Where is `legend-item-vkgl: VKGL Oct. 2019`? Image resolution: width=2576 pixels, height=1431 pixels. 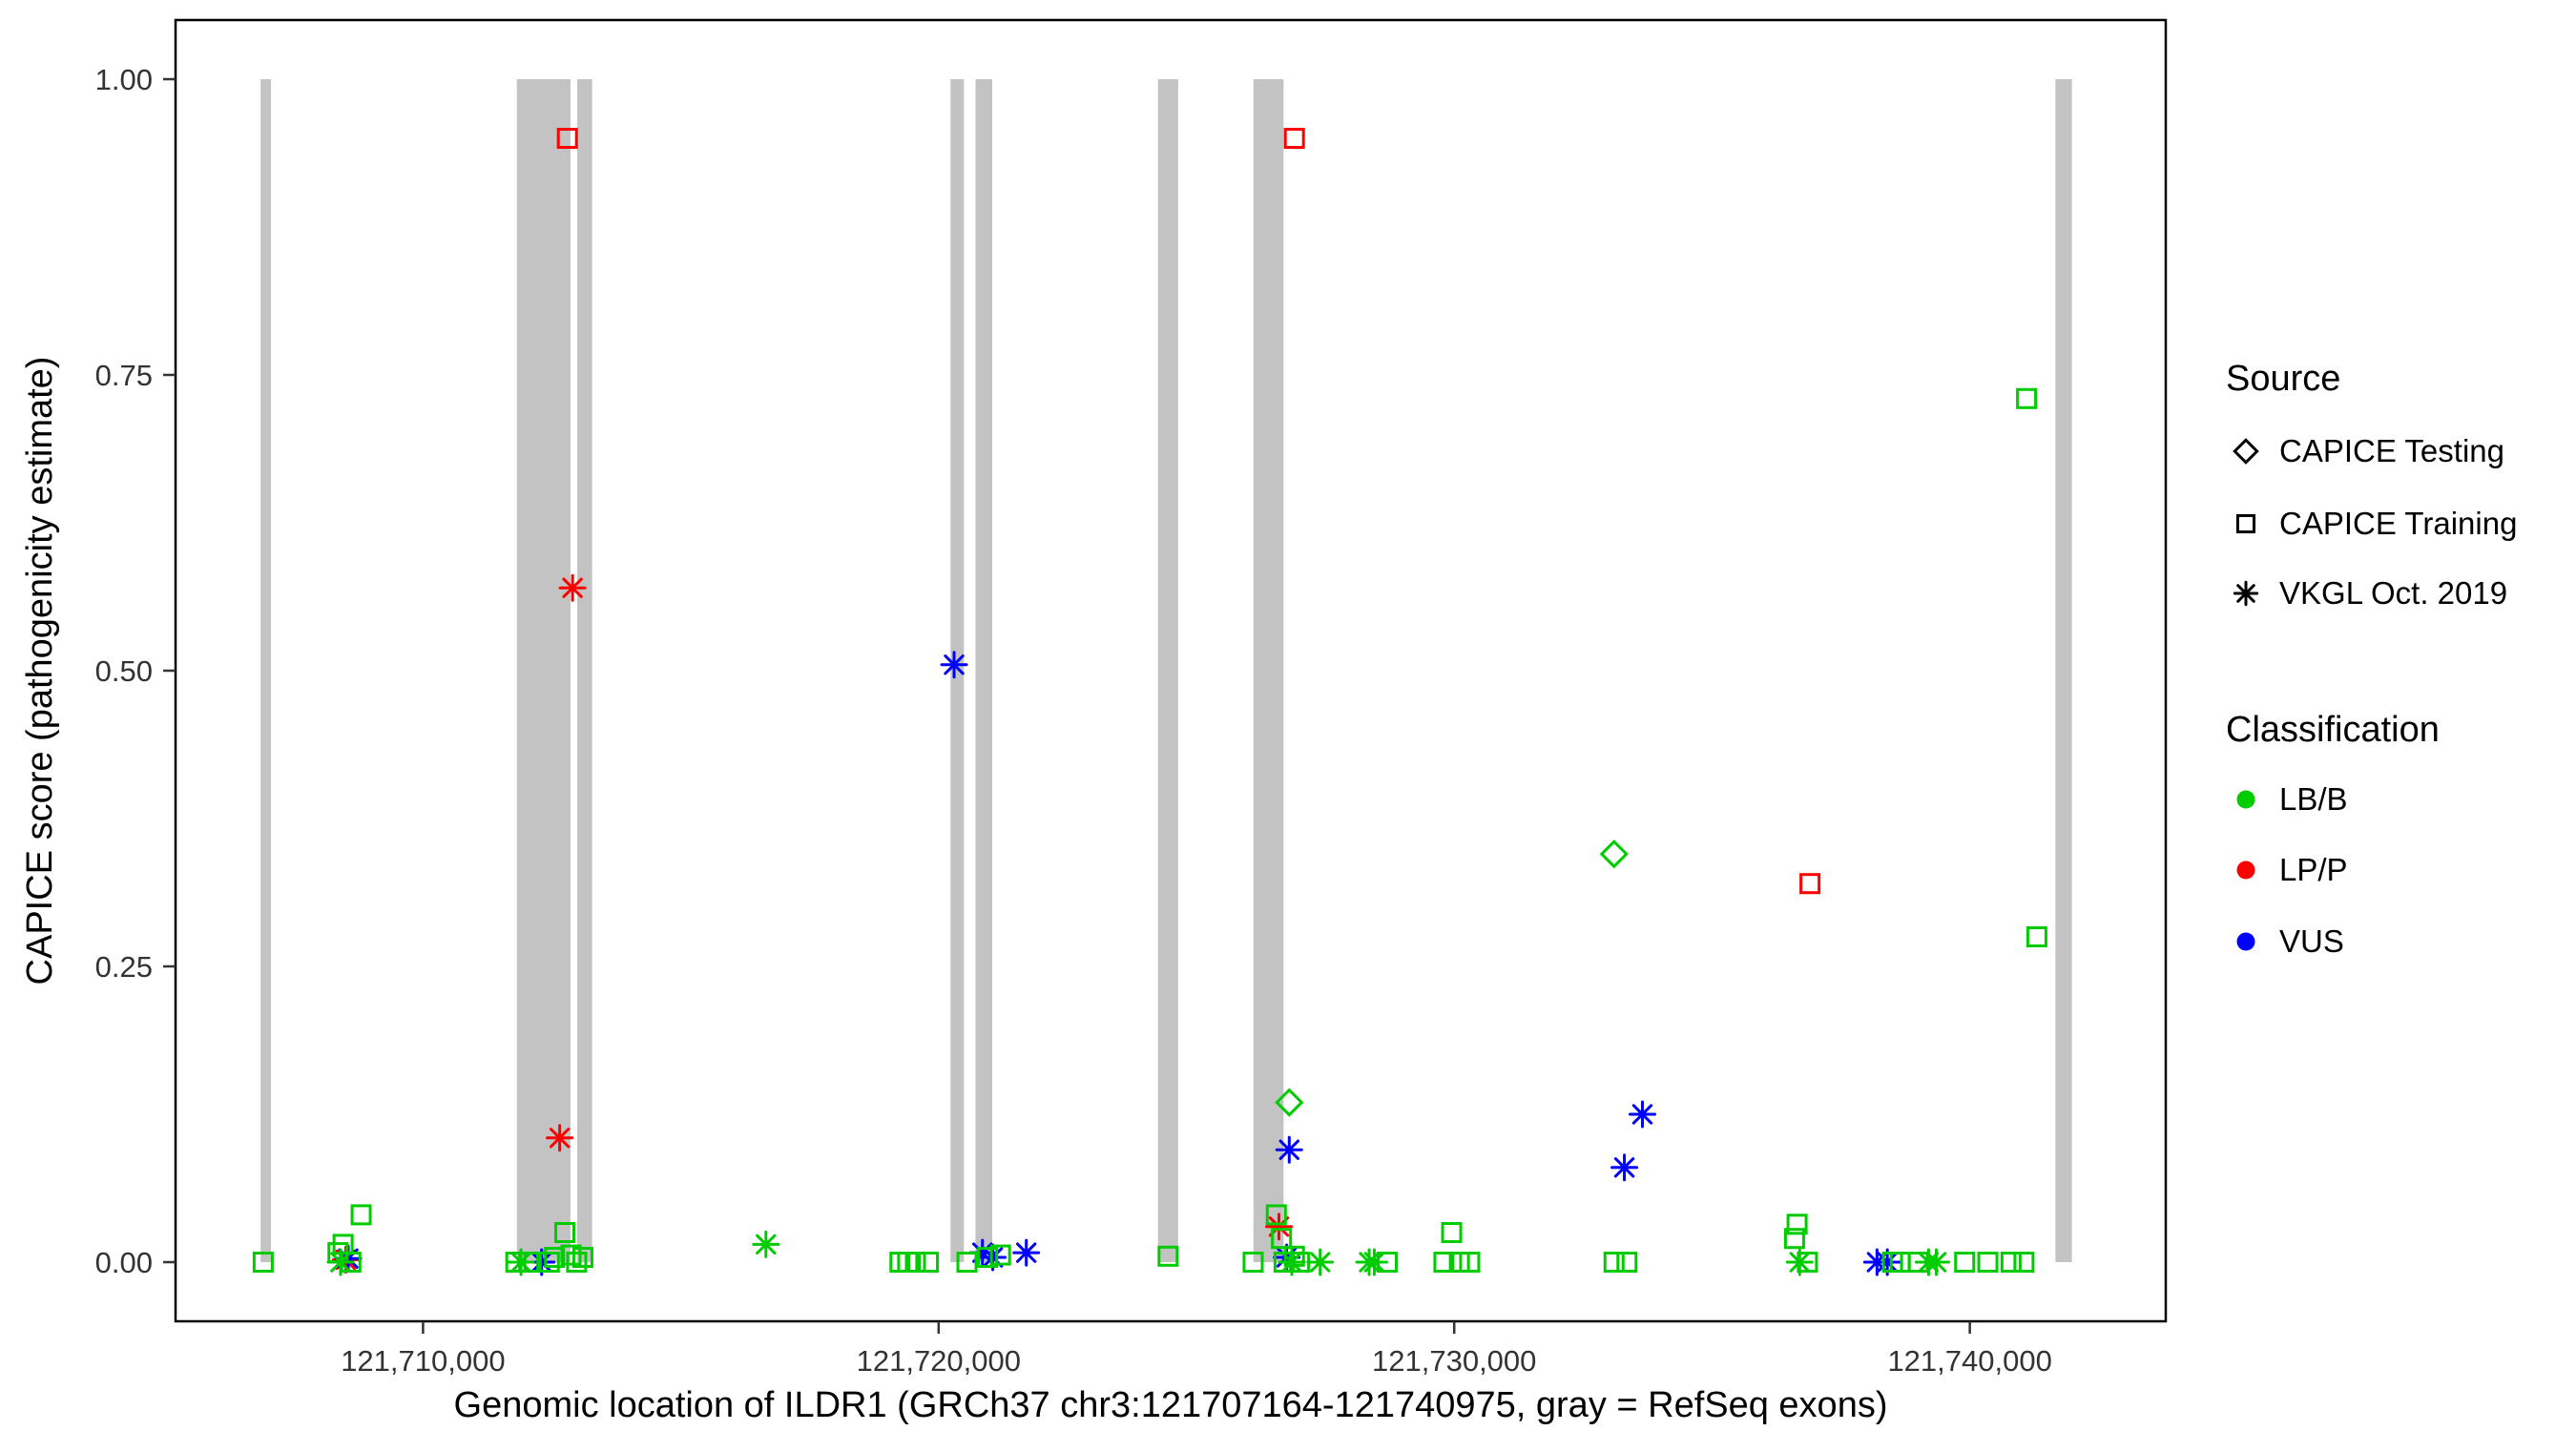
legend-item-vkgl: VKGL Oct. 2019 is located at coordinates (2366, 593).